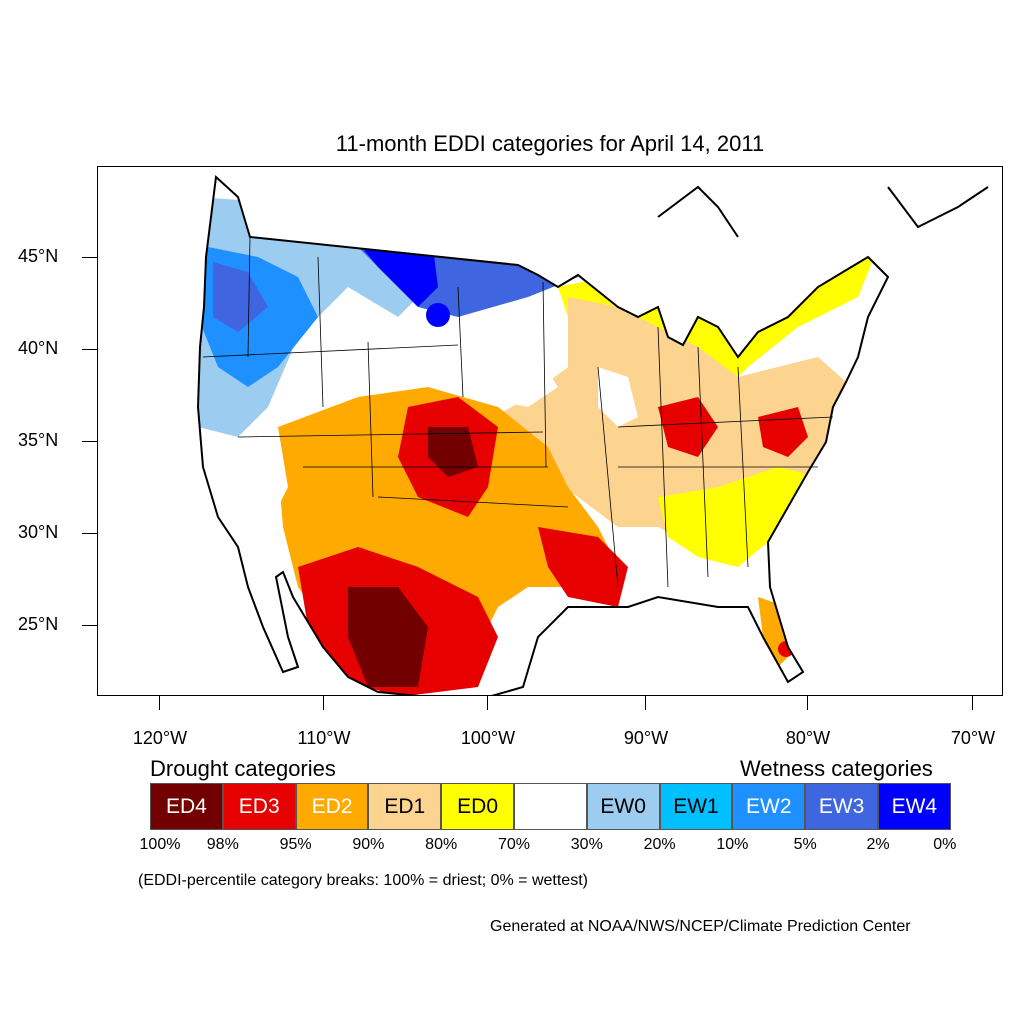  I want to click on lat-label: 45°N, so click(38, 256).